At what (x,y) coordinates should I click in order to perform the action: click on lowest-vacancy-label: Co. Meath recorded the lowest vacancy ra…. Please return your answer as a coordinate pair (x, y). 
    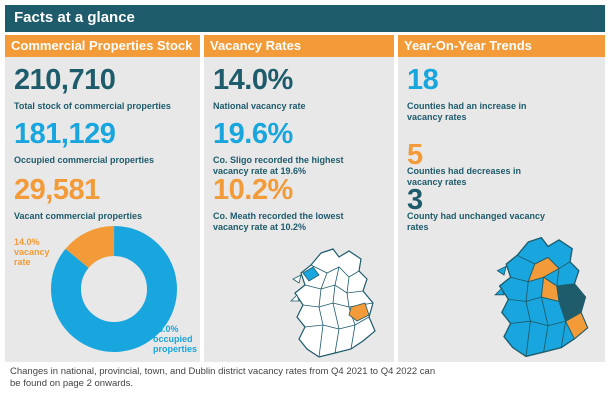
    Looking at the image, I should click on (278, 221).